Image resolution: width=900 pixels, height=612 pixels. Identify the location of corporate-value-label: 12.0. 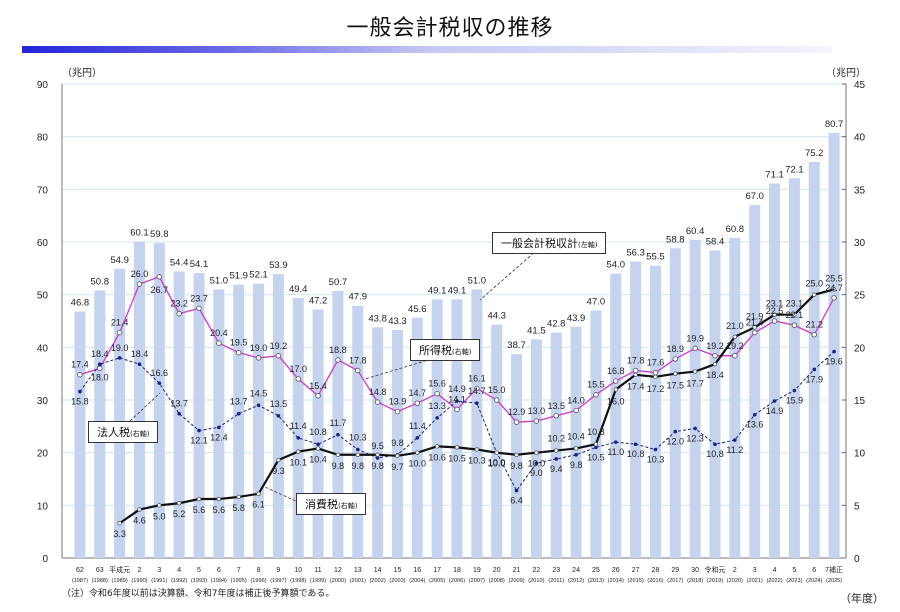
(676, 442).